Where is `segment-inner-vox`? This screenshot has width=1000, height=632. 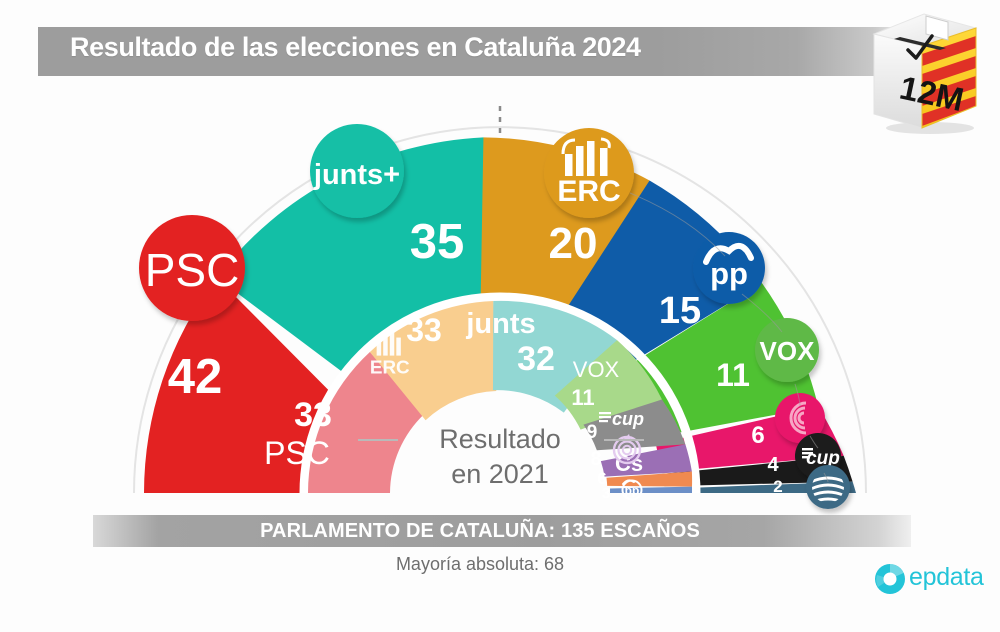 segment-inner-vox is located at coordinates (608, 385).